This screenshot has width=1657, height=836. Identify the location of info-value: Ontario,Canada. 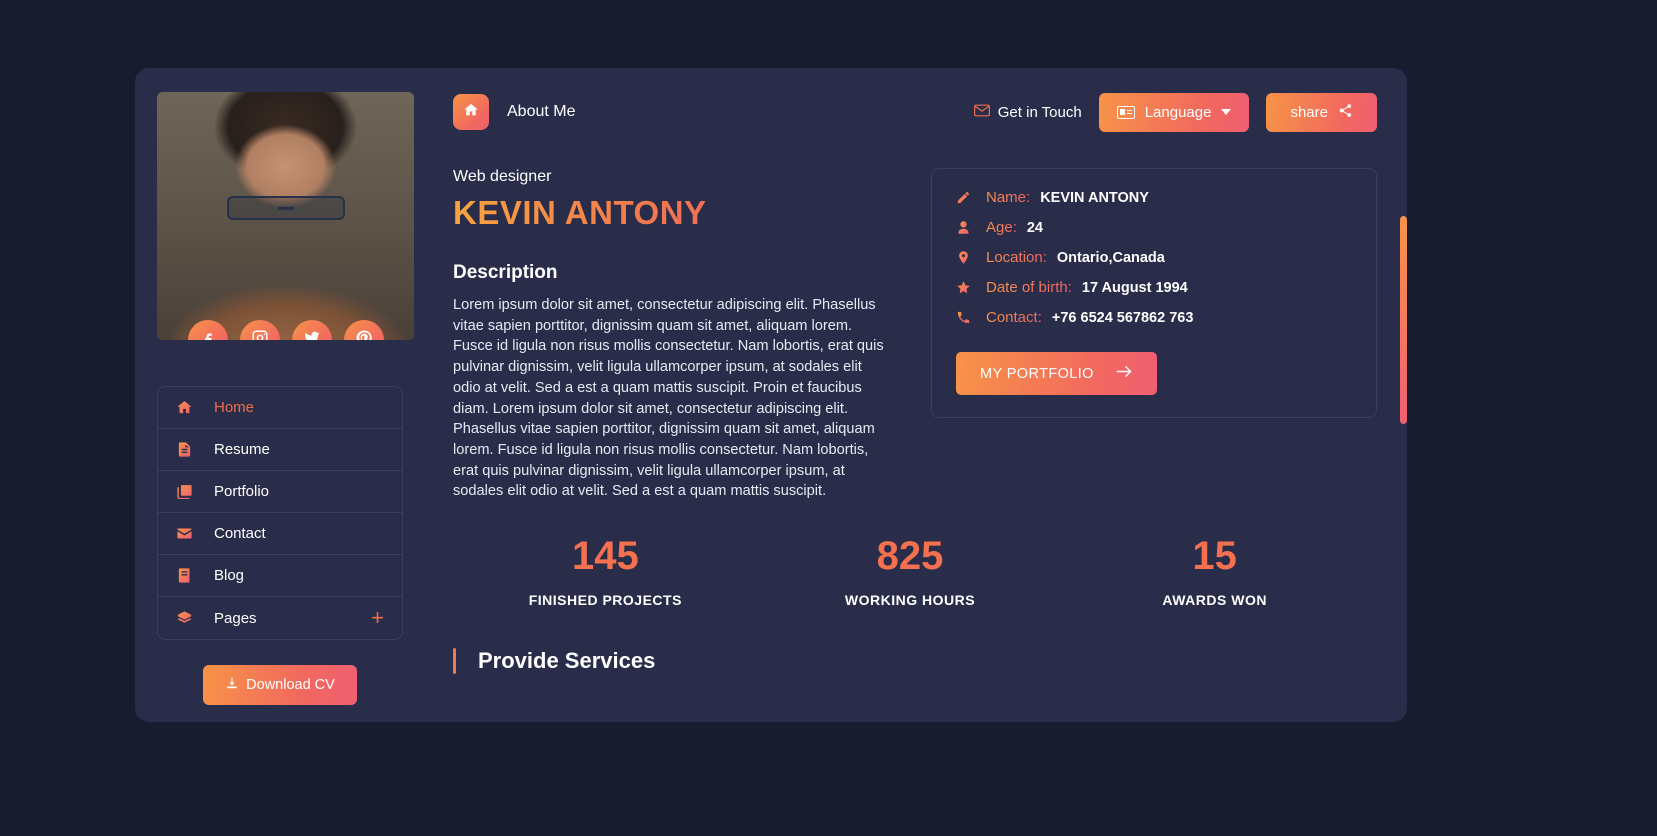
(1110, 257).